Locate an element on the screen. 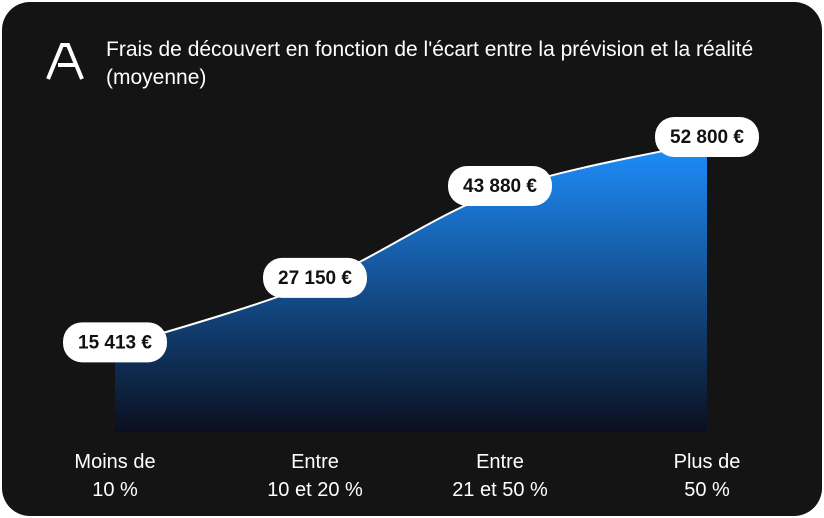 This screenshot has height=518, width=824. value-label: 52 800 € is located at coordinates (707, 137).